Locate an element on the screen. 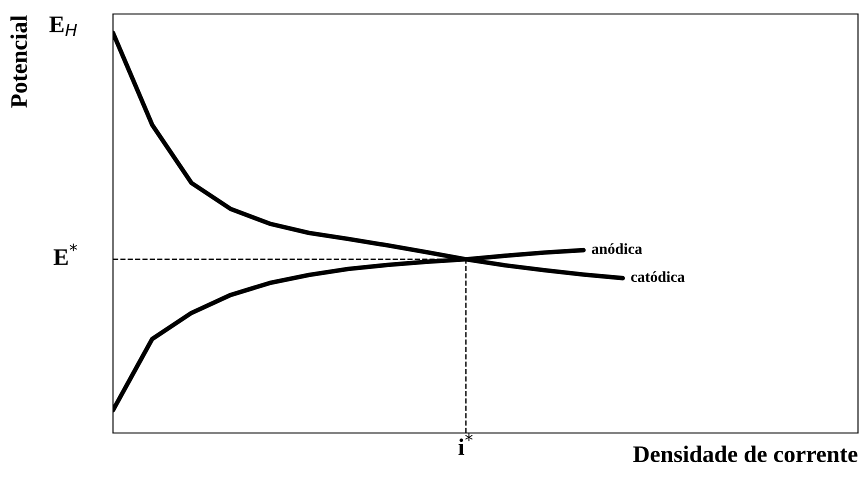 This screenshot has height=500, width=865. y-axis-title: Potencial is located at coordinates (18, 61).